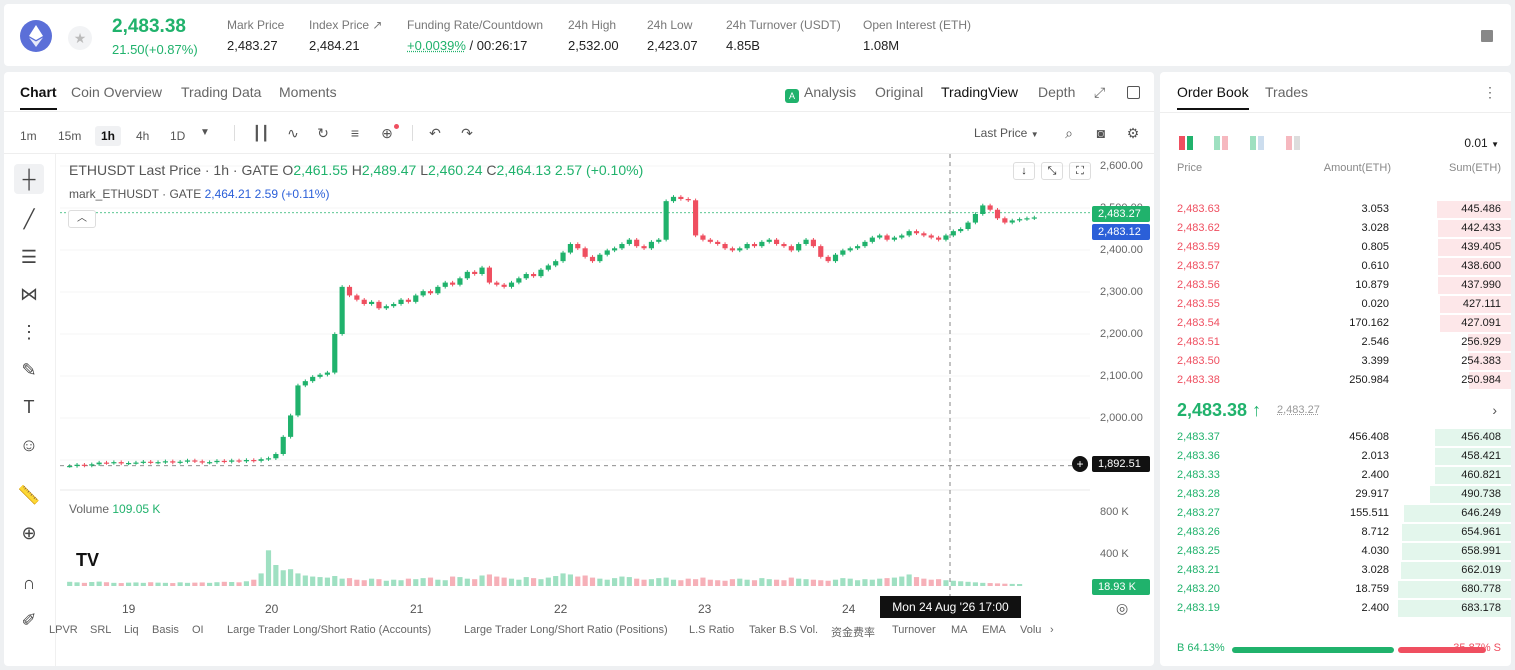 Image resolution: width=1515 pixels, height=670 pixels. Describe the element at coordinates (1335, 361) in the screenshot. I see `asks-row: 2,483.50 3.399 254.383` at that location.